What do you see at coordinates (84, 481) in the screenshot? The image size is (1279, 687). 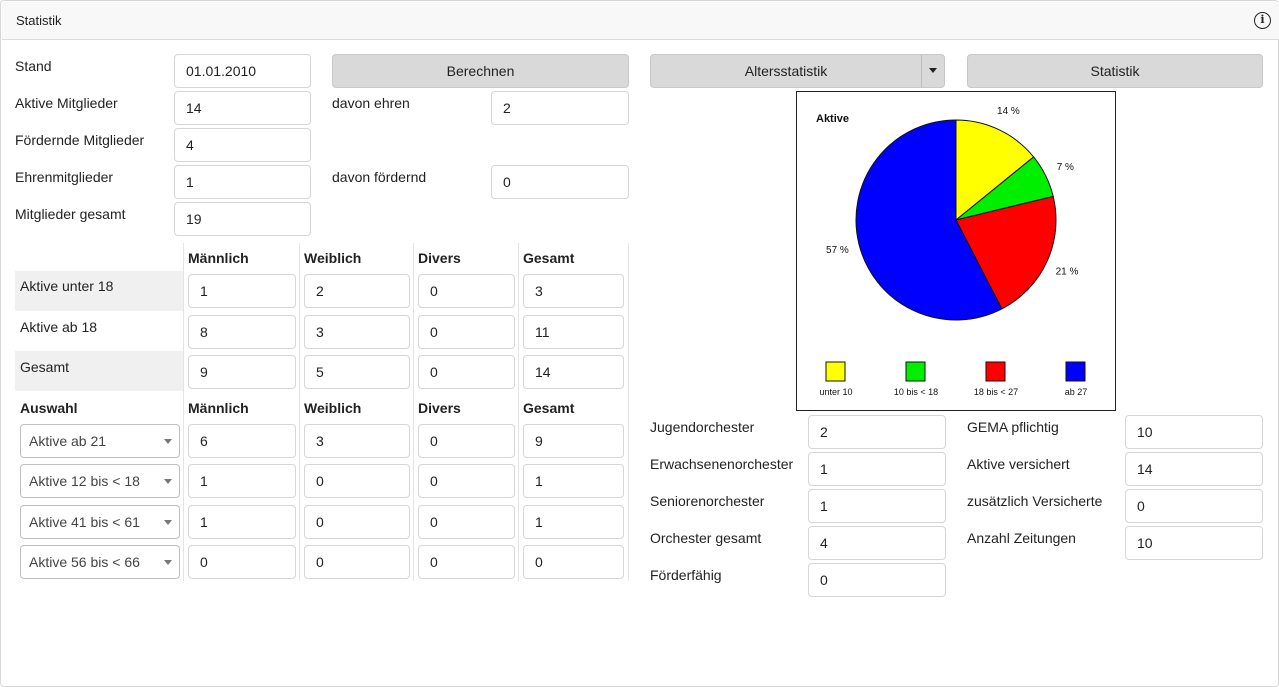 I see `age-group-select-value: Aktive 12 bis < 18` at bounding box center [84, 481].